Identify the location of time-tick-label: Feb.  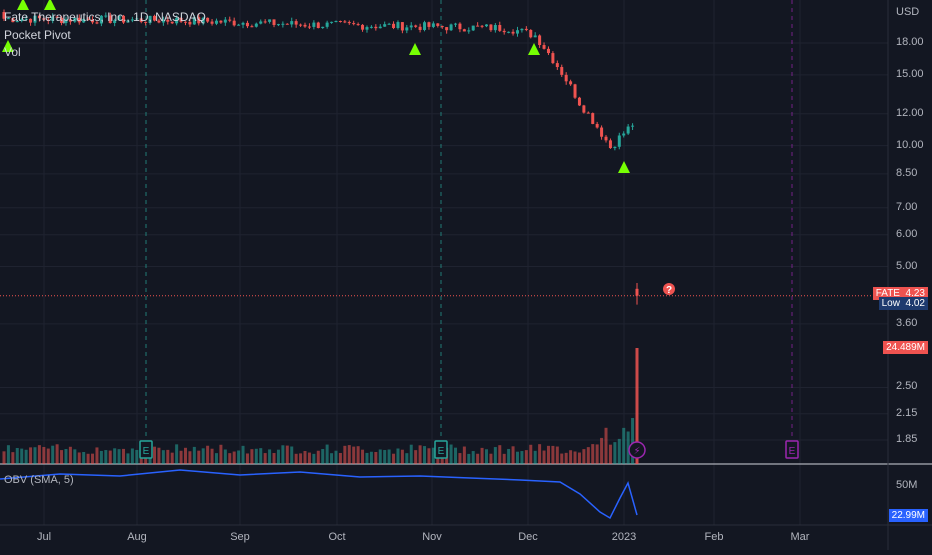
(714, 537).